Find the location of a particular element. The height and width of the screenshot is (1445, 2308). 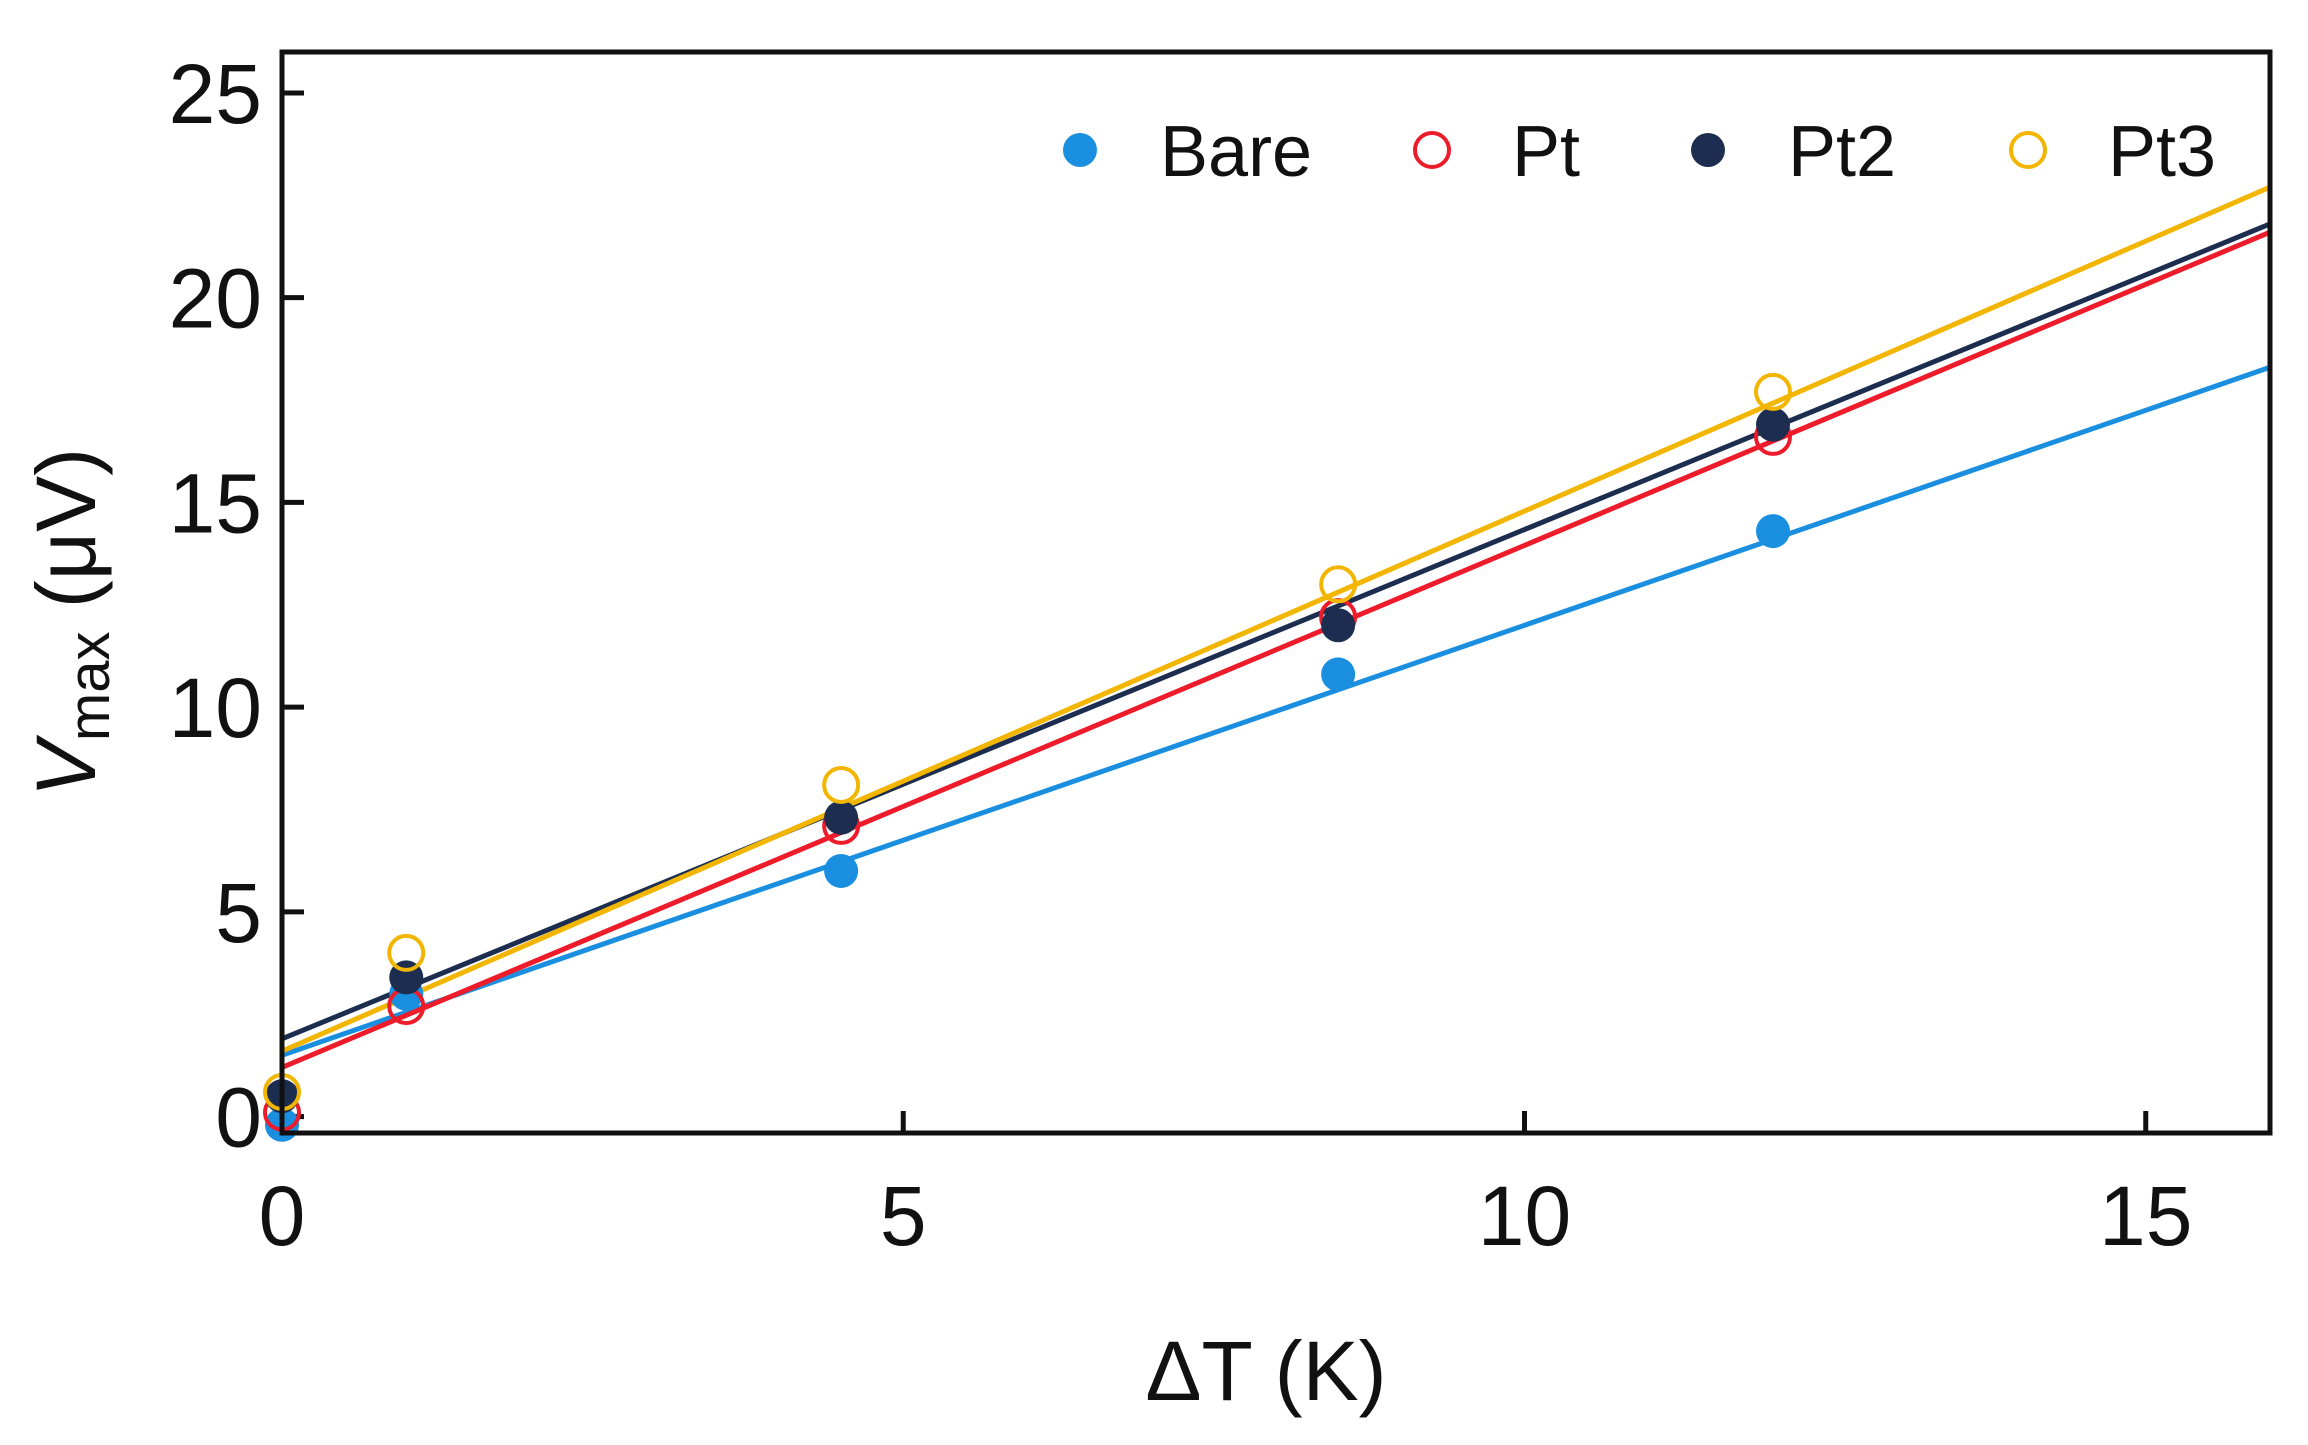

y-axis-title-subscript: max is located at coordinates (89, 687).